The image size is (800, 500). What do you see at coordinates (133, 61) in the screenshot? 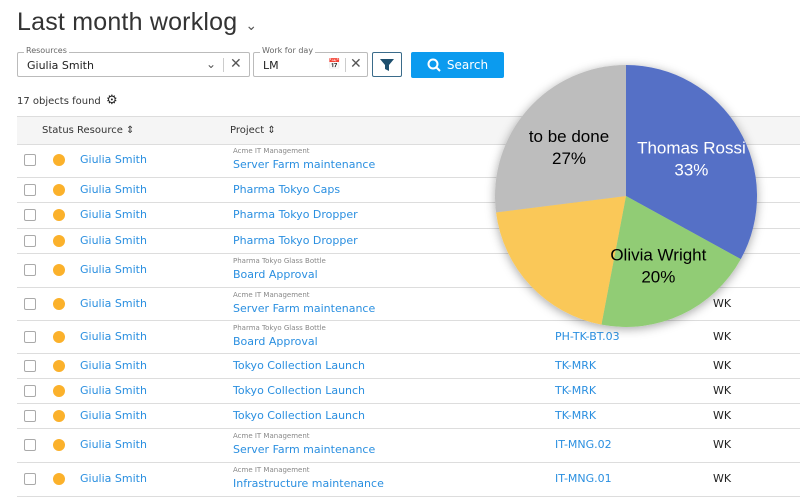
I see `resources-select: Resources Giulia Smith ⌄ ✕` at bounding box center [133, 61].